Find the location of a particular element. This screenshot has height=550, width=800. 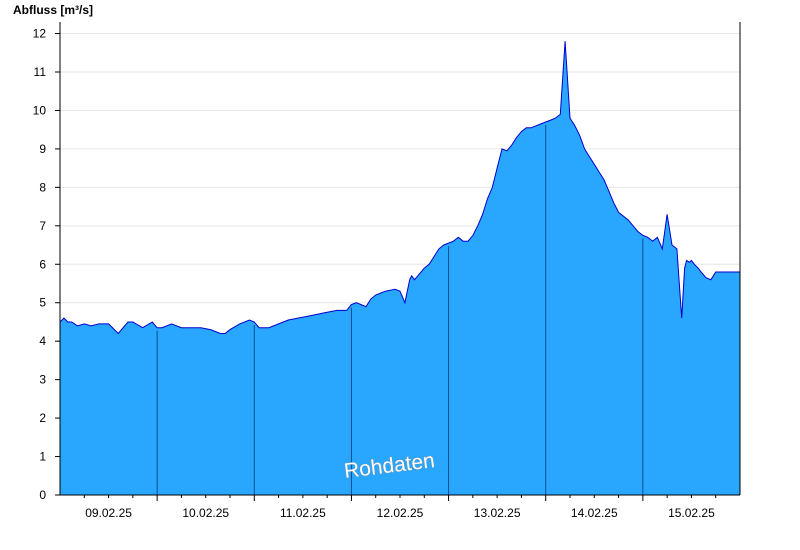

y-tick-label: 1 is located at coordinates (42, 457).